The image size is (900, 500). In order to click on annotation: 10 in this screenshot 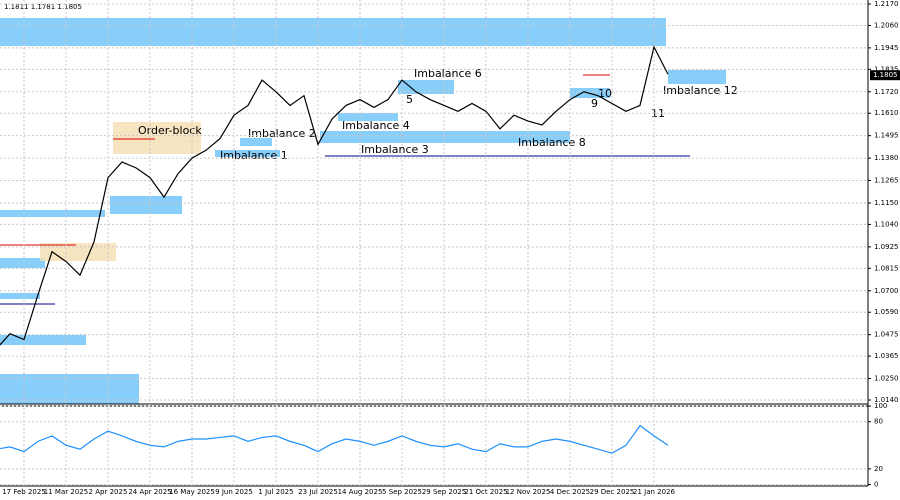, I will do `click(605, 93)`.